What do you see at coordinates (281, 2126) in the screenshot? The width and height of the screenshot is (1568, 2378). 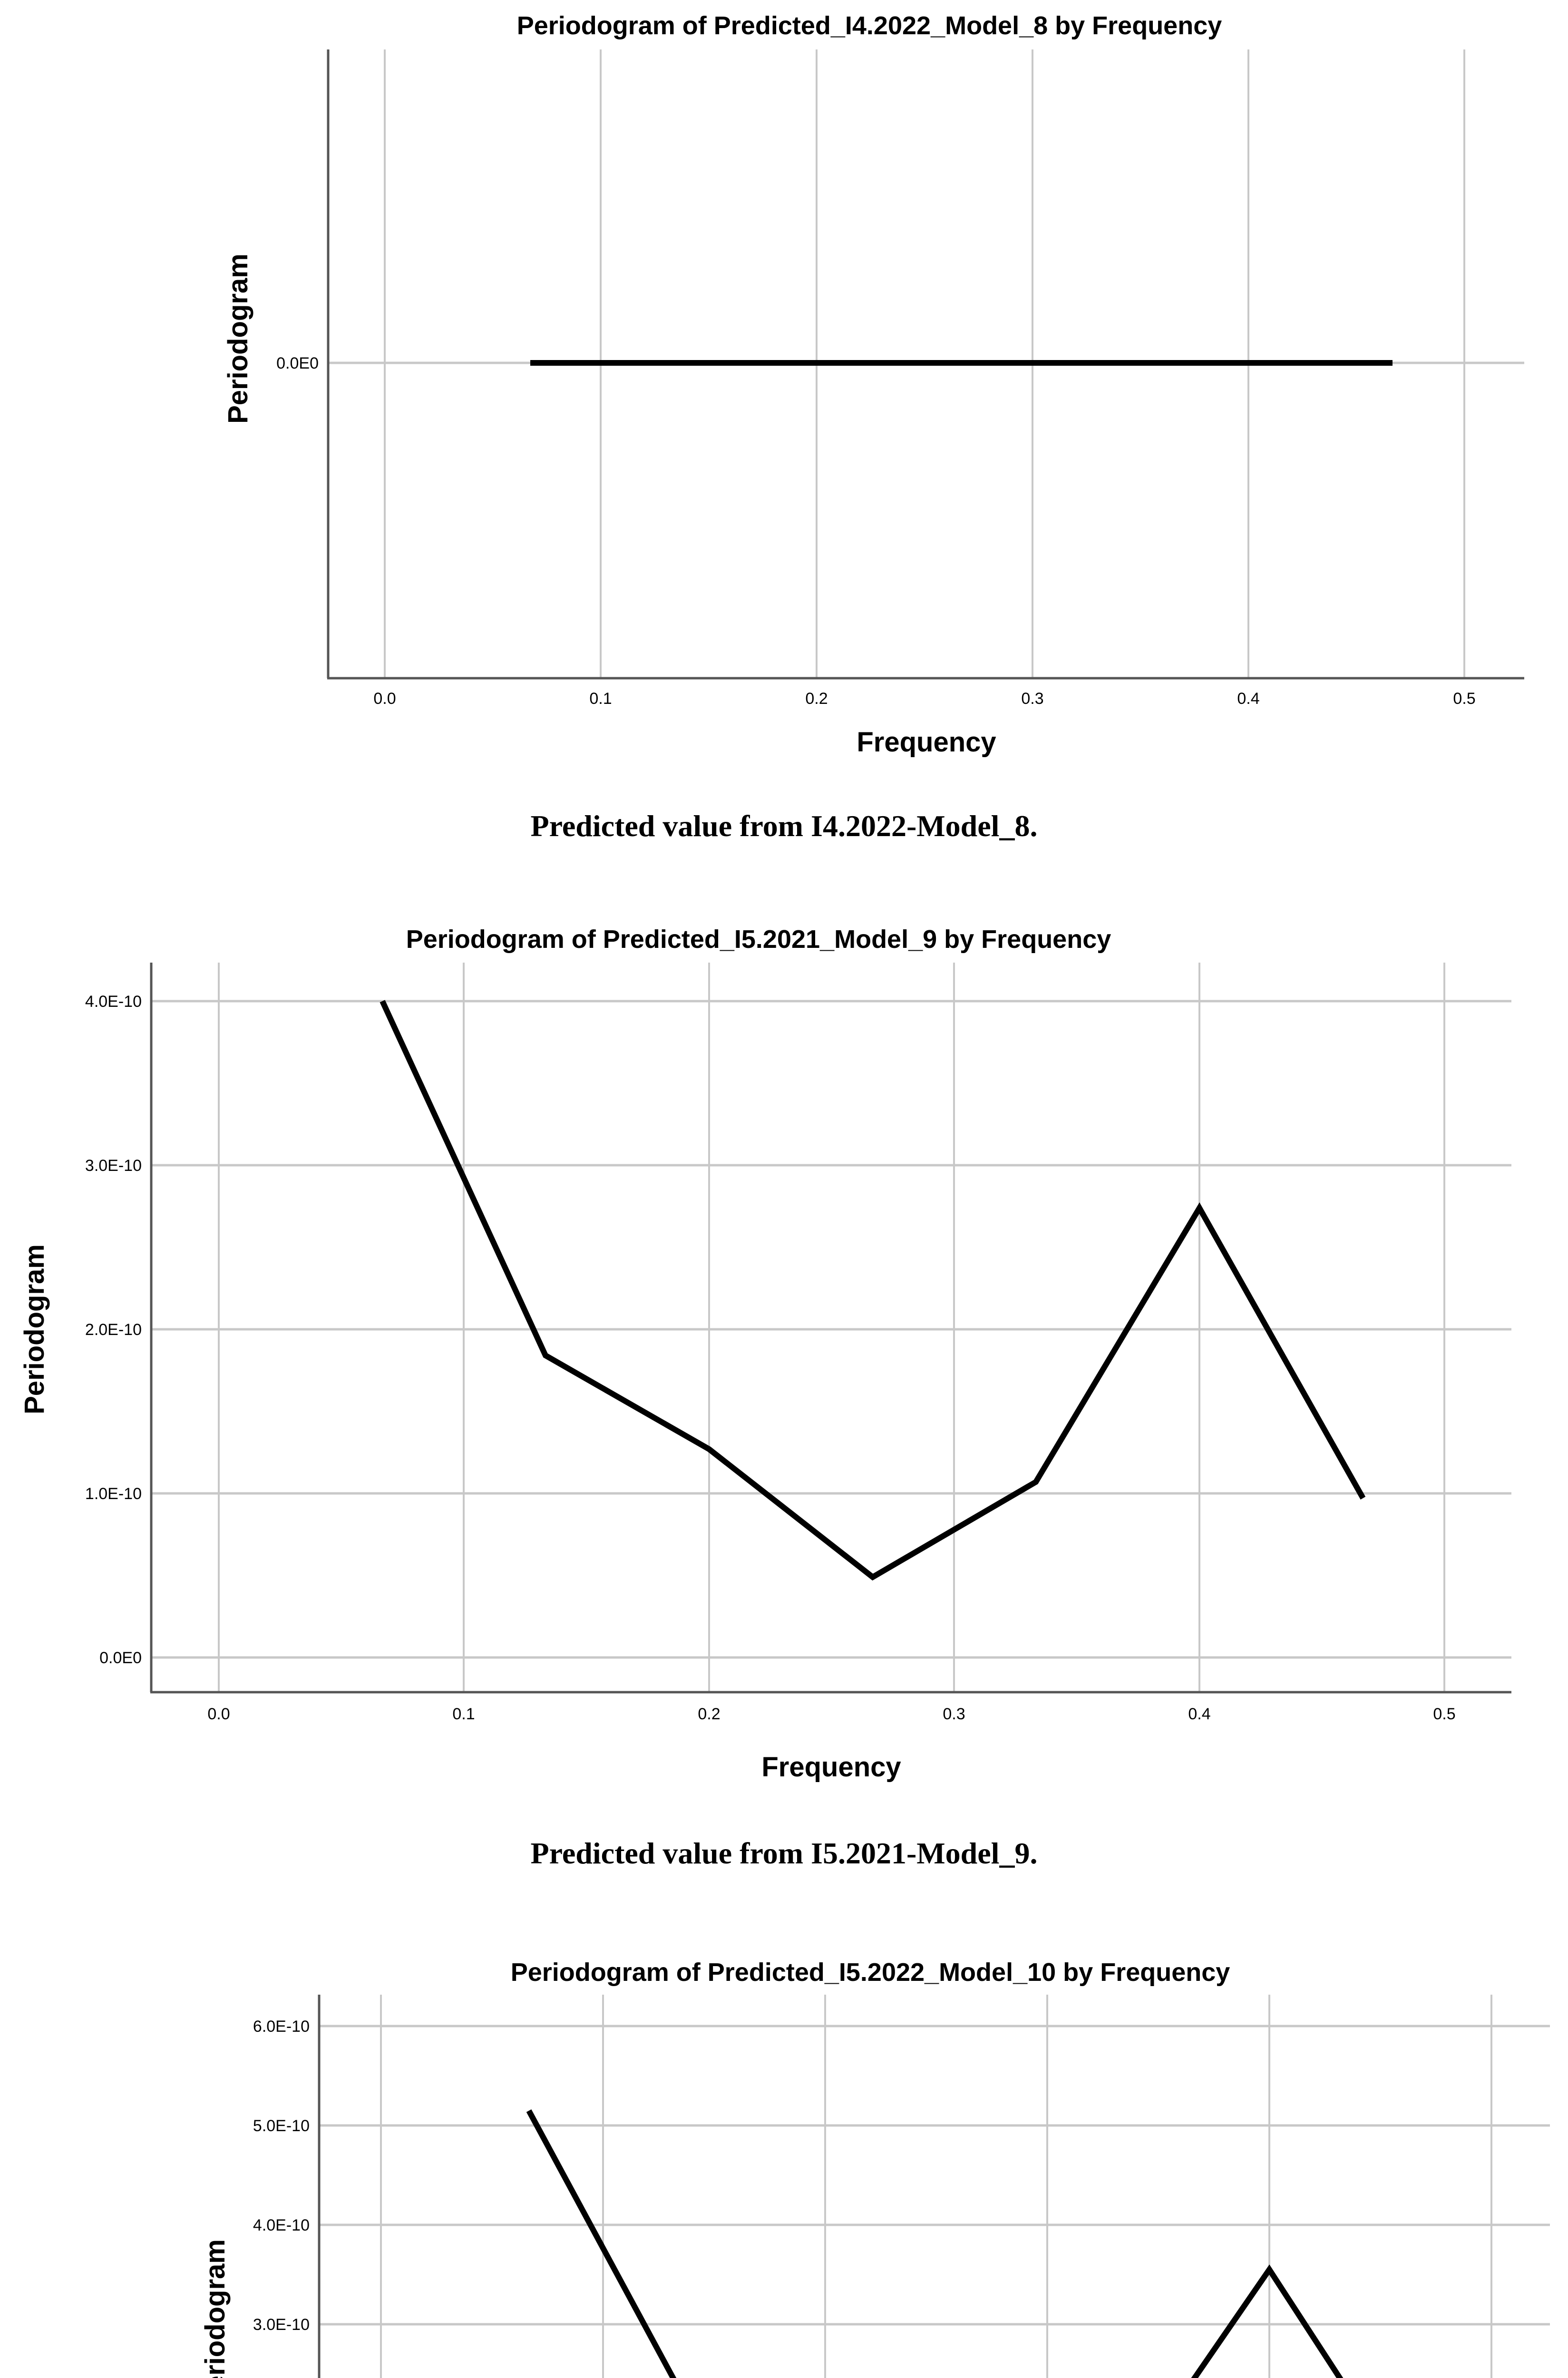 I see `svg-text: 5.0E-10` at bounding box center [281, 2126].